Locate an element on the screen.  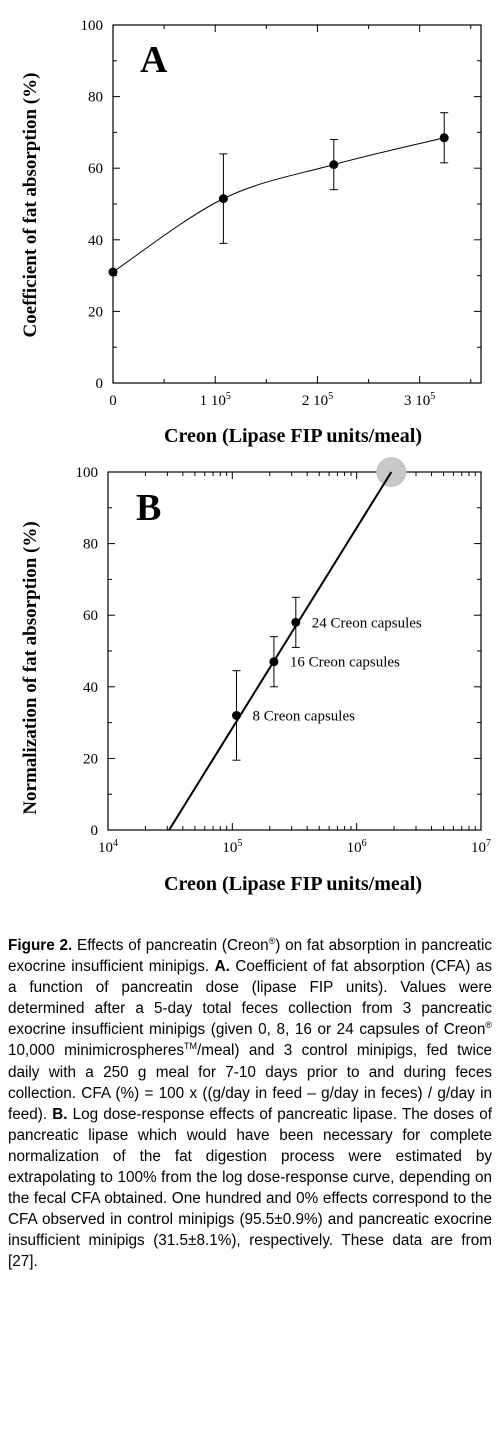
data-point-label: 16 Creon capsules is located at coordinates (345, 663).